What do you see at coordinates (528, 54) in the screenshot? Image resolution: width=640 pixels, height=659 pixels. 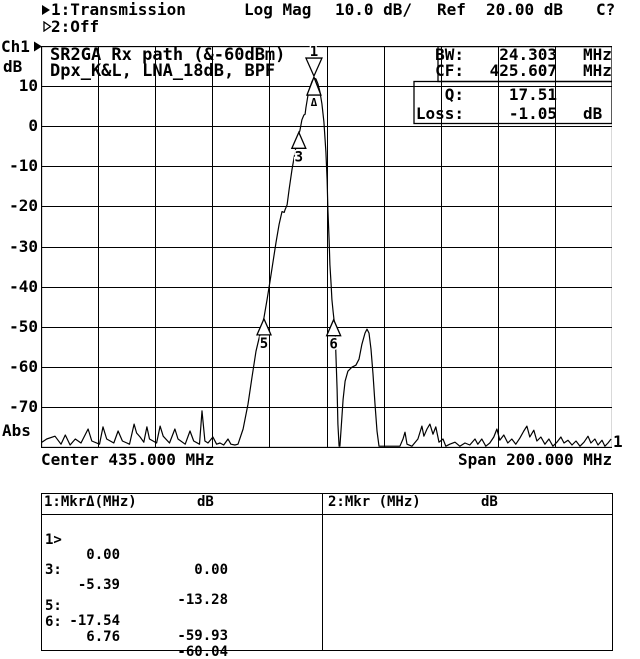 I see `bw-value: 24.303` at bounding box center [528, 54].